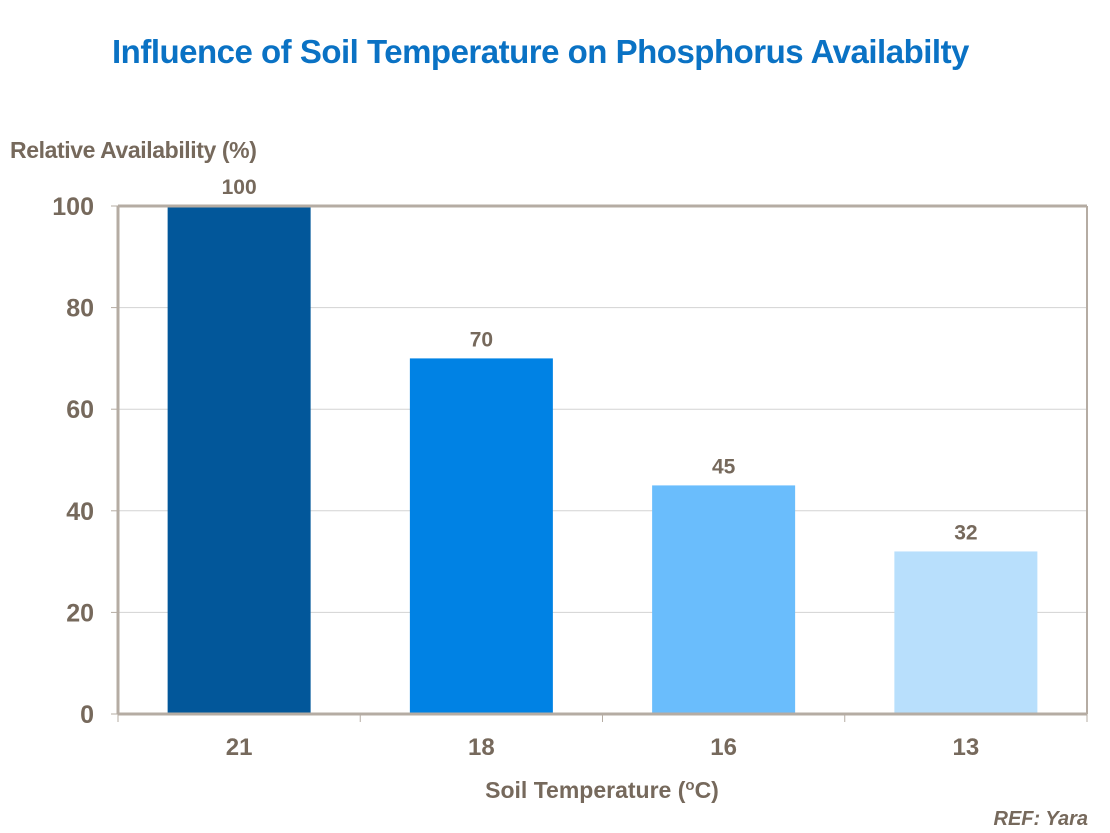 The width and height of the screenshot is (1110, 833). Describe the element at coordinates (585, 790) in the screenshot. I see `x-axis-title-prefix: Soil Temperature (` at that location.